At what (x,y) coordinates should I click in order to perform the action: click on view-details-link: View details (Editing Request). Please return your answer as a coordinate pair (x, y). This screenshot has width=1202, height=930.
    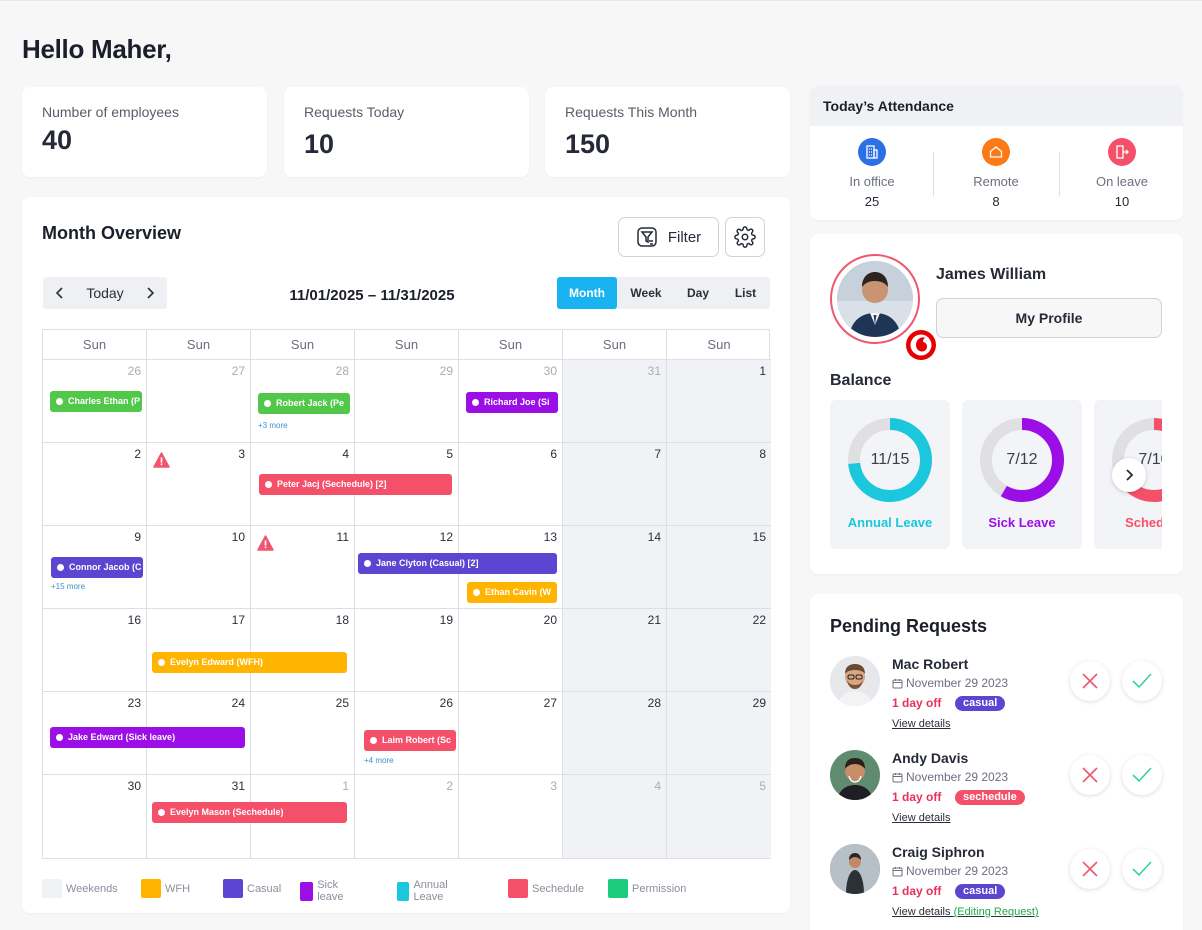
    Looking at the image, I should click on (965, 912).